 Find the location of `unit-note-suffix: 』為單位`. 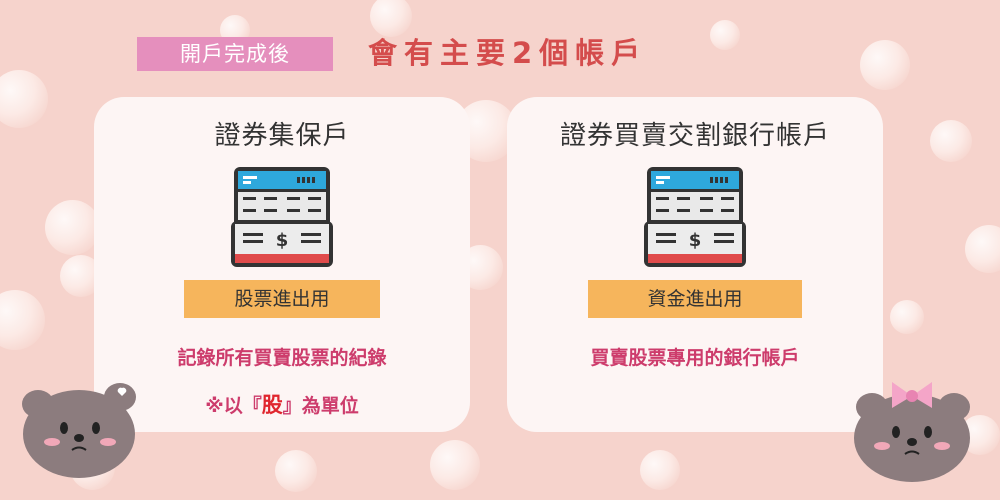

unit-note-suffix: 』為單位 is located at coordinates (320, 406).